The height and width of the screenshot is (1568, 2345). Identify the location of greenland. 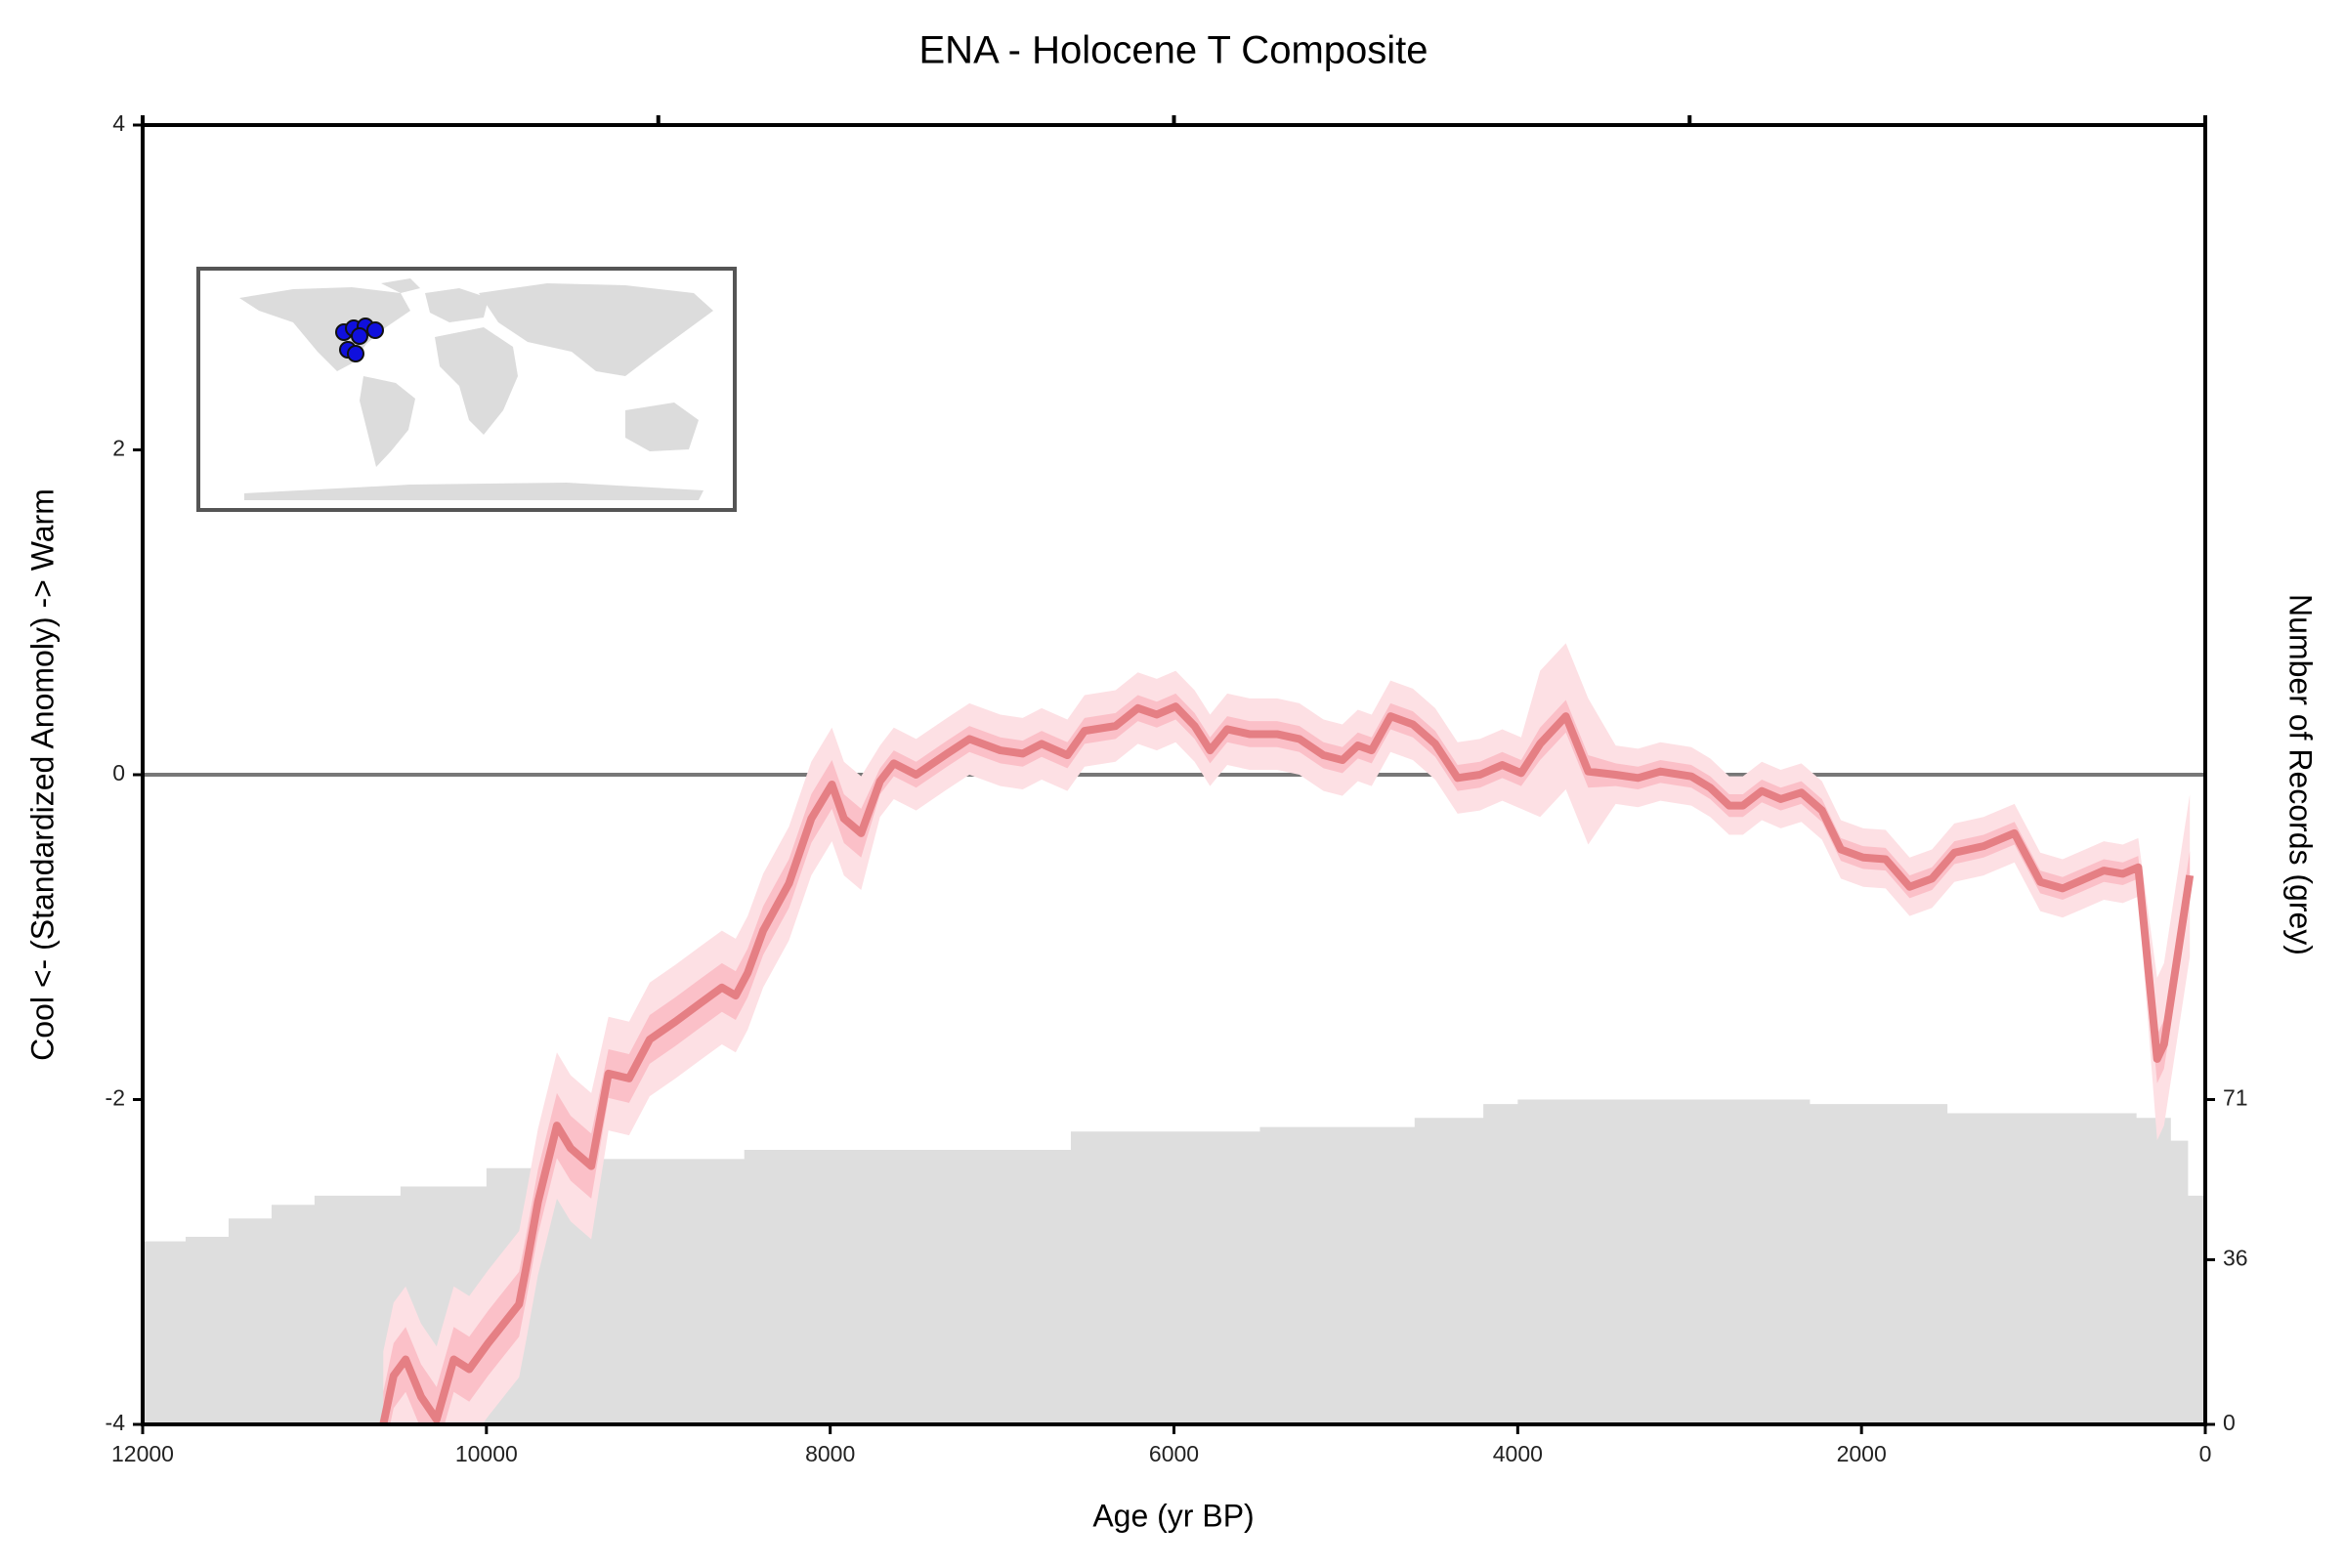
(400, 285).